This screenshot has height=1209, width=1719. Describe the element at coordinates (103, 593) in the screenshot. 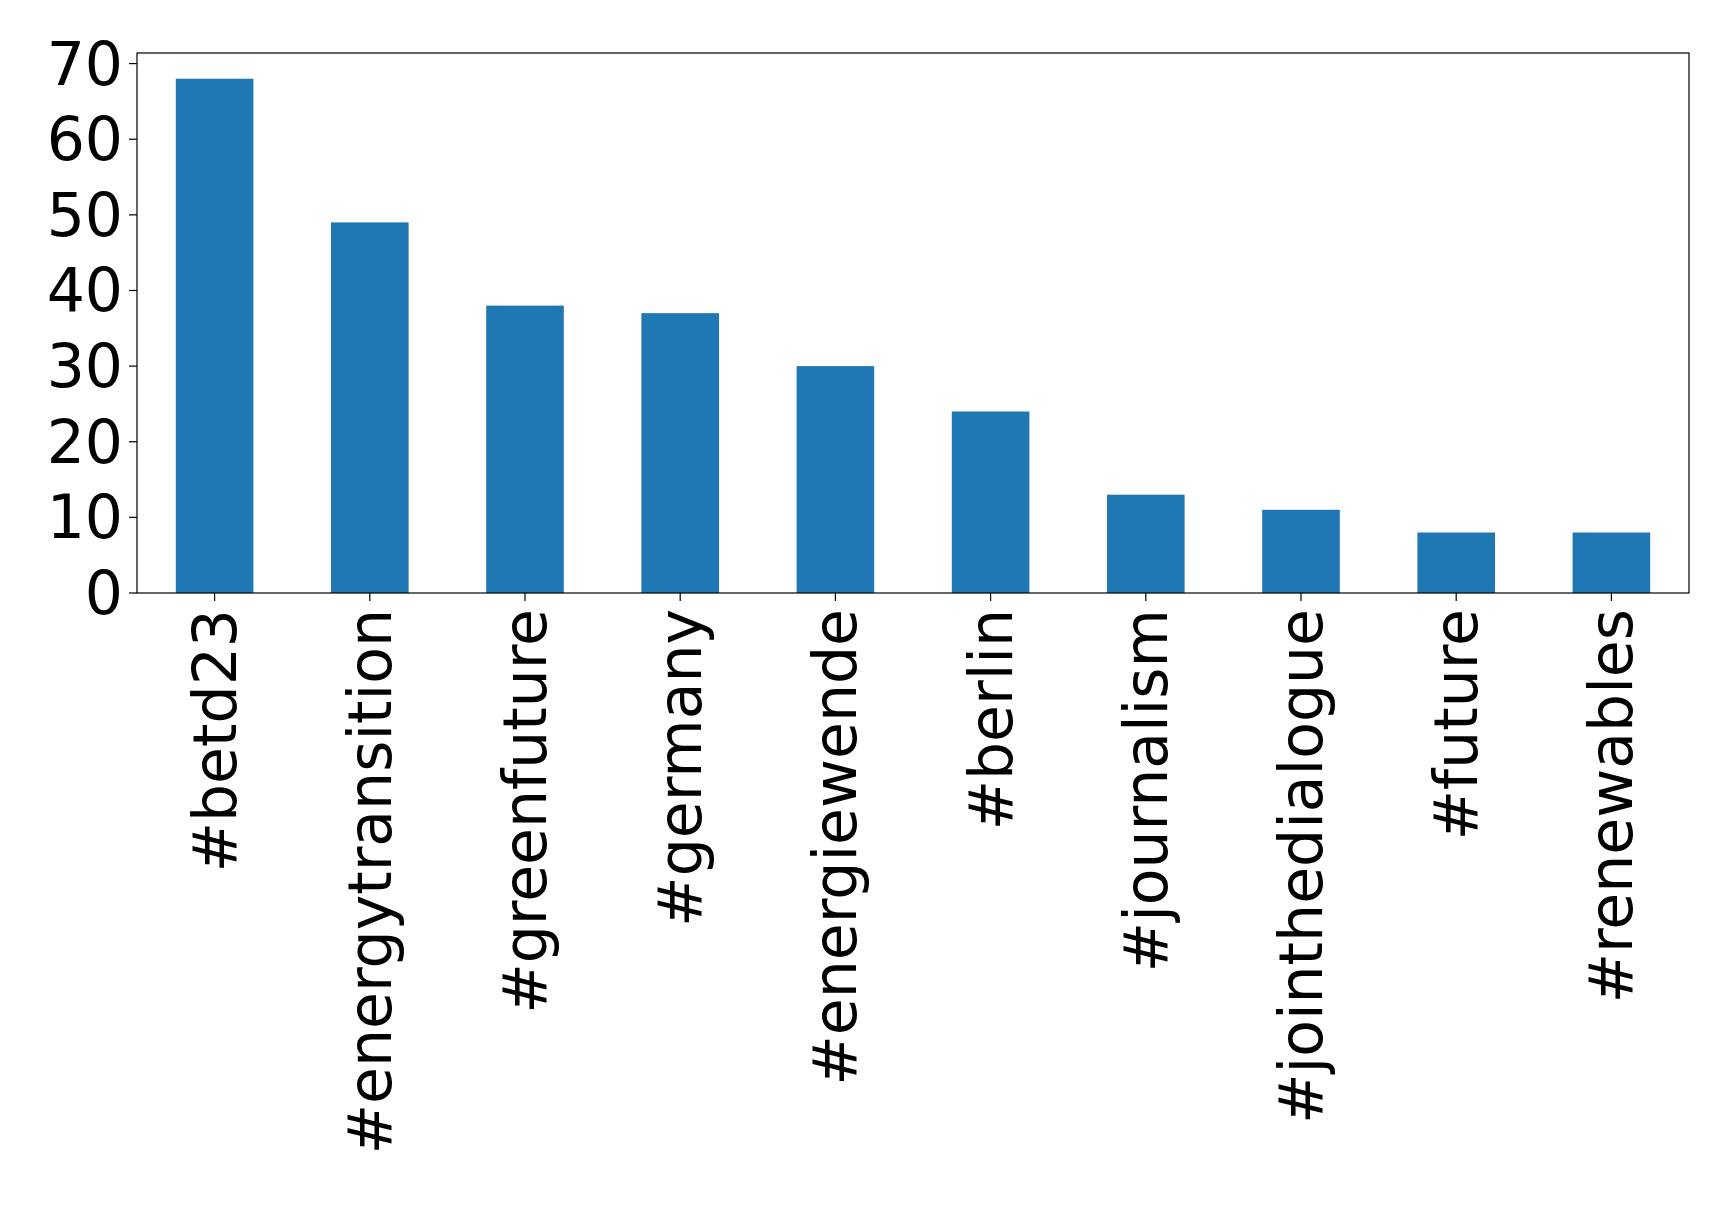

I see `y-tick-label: 0` at that location.